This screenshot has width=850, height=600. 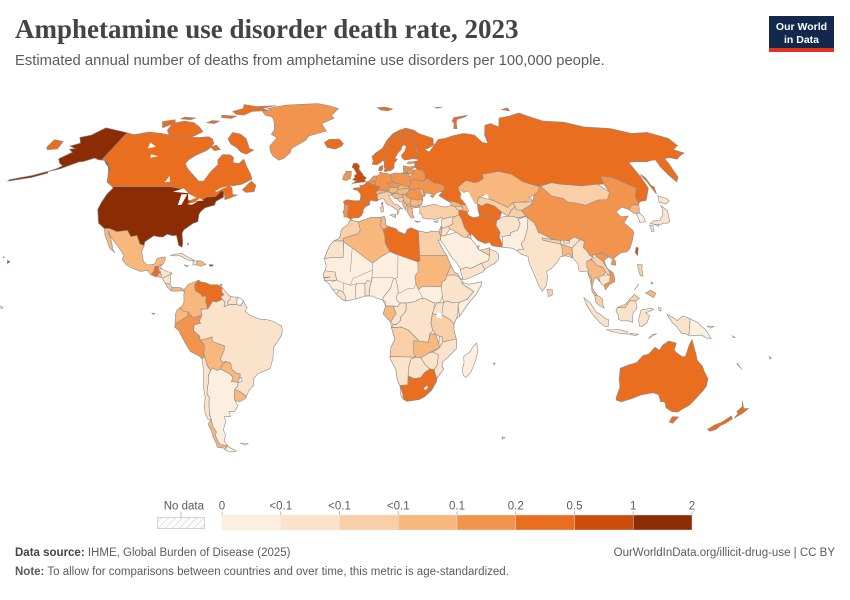 What do you see at coordinates (184, 507) in the screenshot?
I see `svg-text: No data` at bounding box center [184, 507].